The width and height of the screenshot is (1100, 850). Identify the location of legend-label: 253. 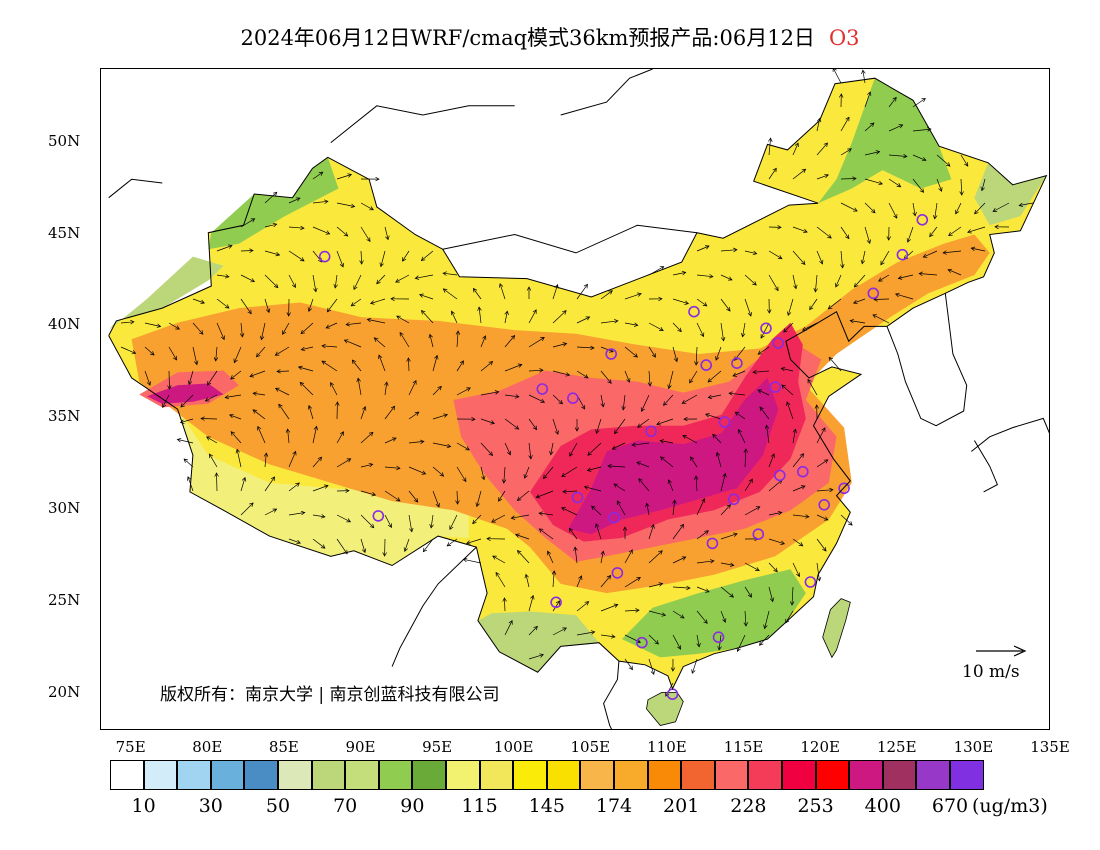
(815, 806).